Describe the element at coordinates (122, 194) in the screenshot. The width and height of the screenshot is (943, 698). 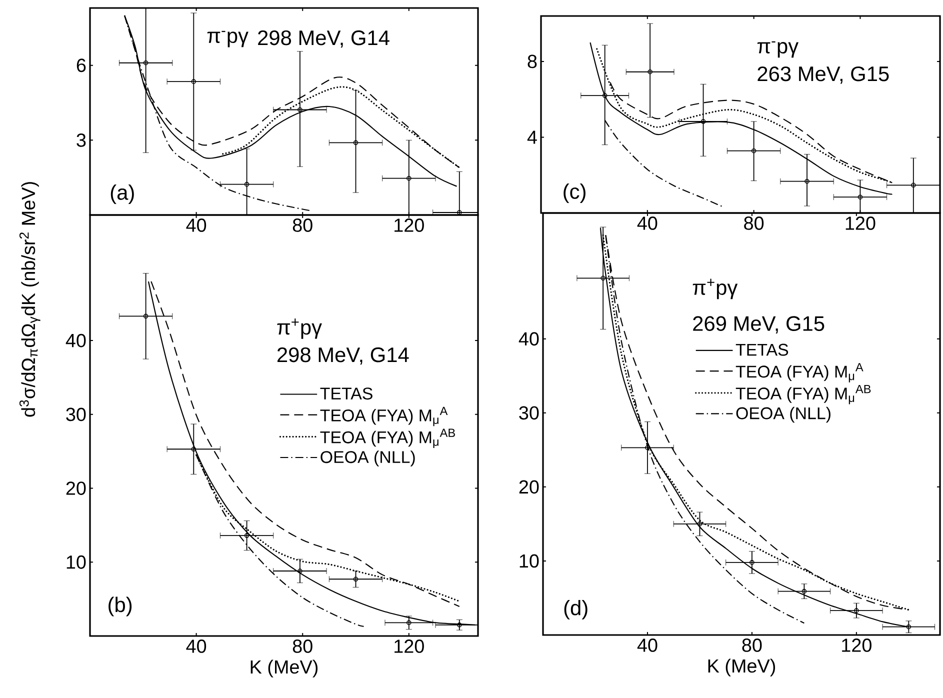
I see `annotation: (a)` at that location.